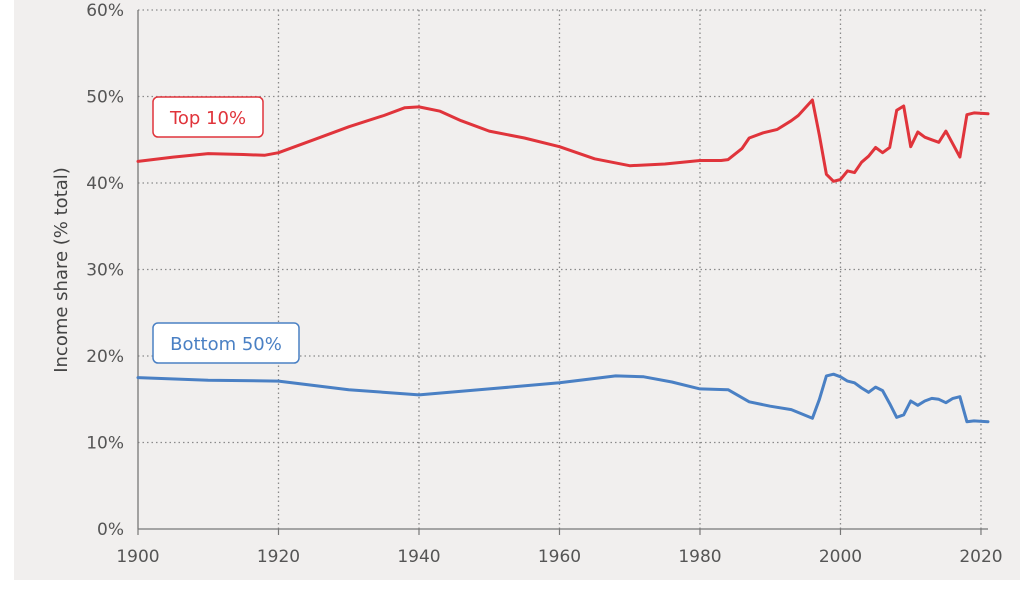 This screenshot has width=1024, height=594. I want to click on y-axis-title: Income share (% total), so click(61, 270).